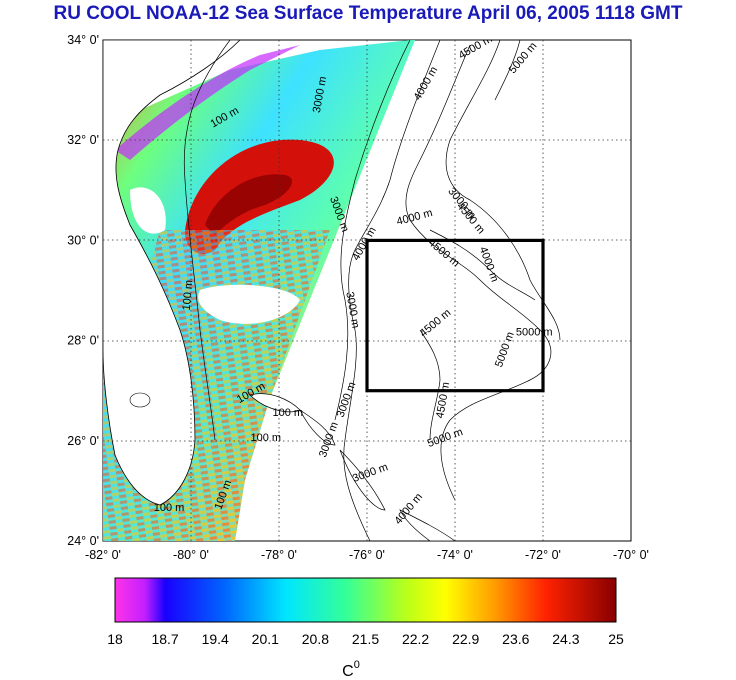 The image size is (736, 680). Describe the element at coordinates (83, 341) in the screenshot. I see `latitude-tick-label: 28° 0'` at that location.